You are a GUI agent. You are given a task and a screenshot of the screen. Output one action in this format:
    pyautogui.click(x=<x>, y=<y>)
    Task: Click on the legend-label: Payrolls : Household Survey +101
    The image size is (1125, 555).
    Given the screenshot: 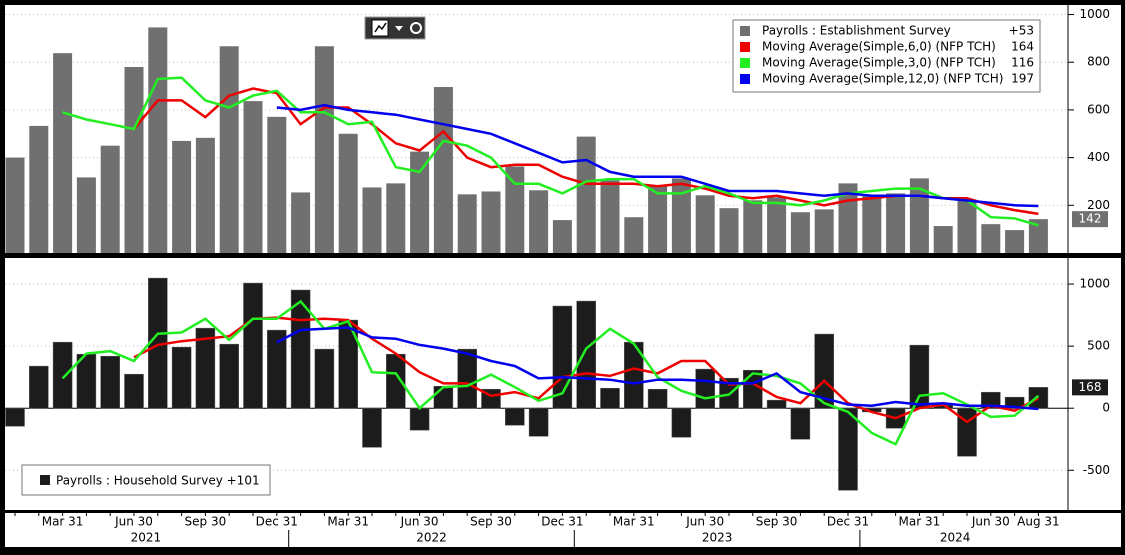 What is the action you would take?
    pyautogui.click(x=158, y=481)
    